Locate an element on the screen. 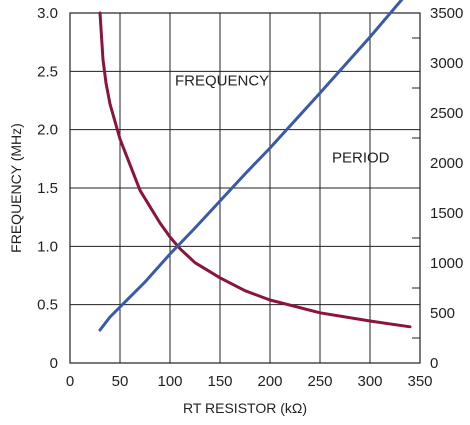 This screenshot has width=470, height=425. x-tick-label: 200 is located at coordinates (269, 381).